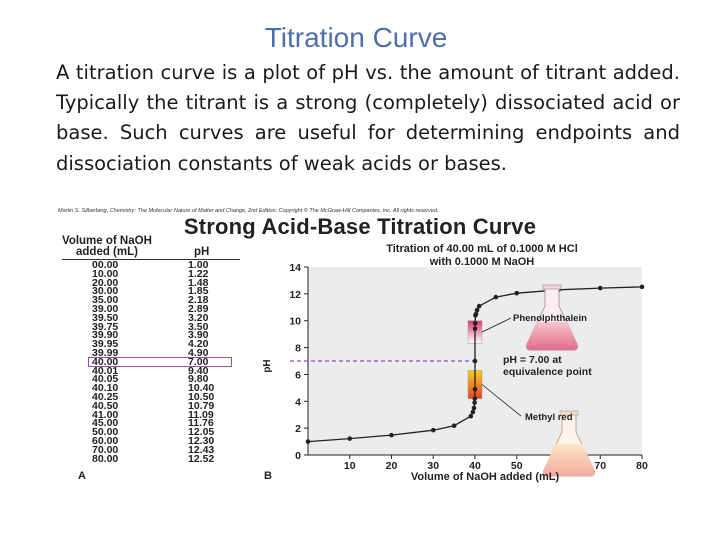 The image size is (720, 540). Describe the element at coordinates (151, 259) in the screenshot. I see `table-header-rule` at that location.